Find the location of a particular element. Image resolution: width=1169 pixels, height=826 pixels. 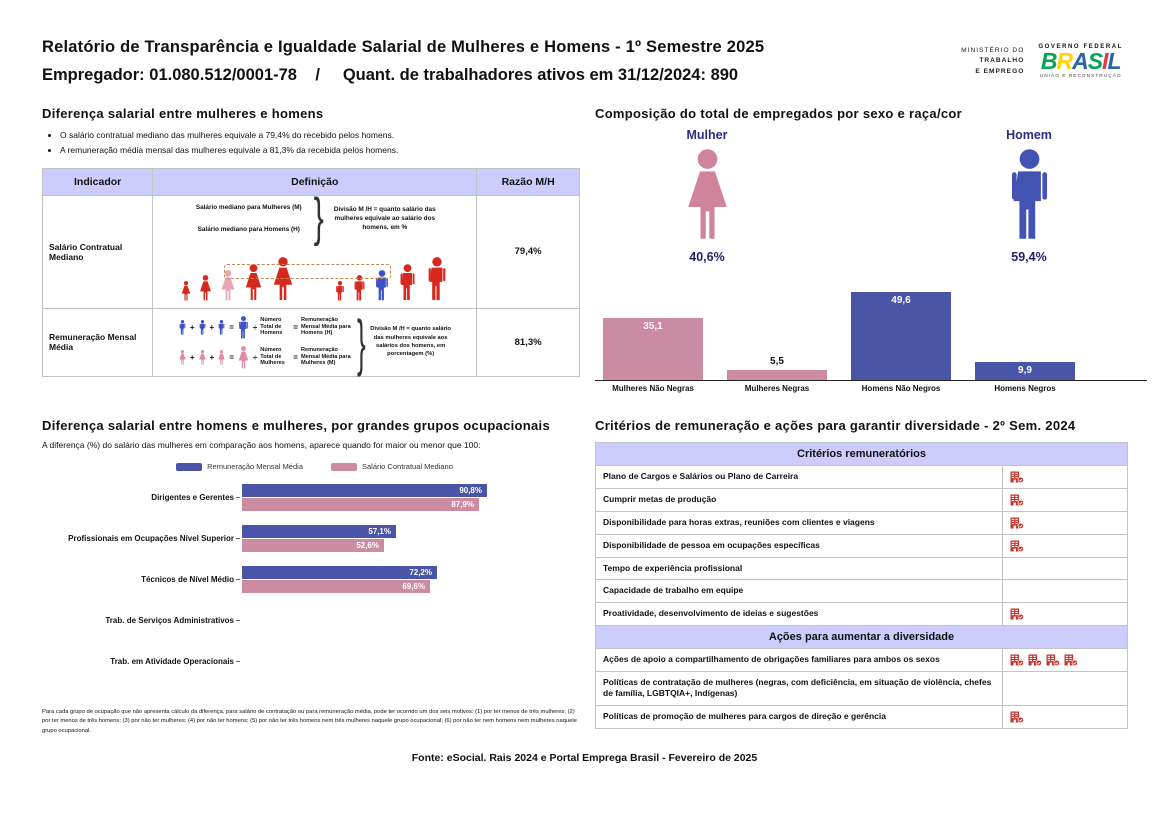

section-header-label: Ações para aumentar a diversidade is located at coordinates (861, 636).